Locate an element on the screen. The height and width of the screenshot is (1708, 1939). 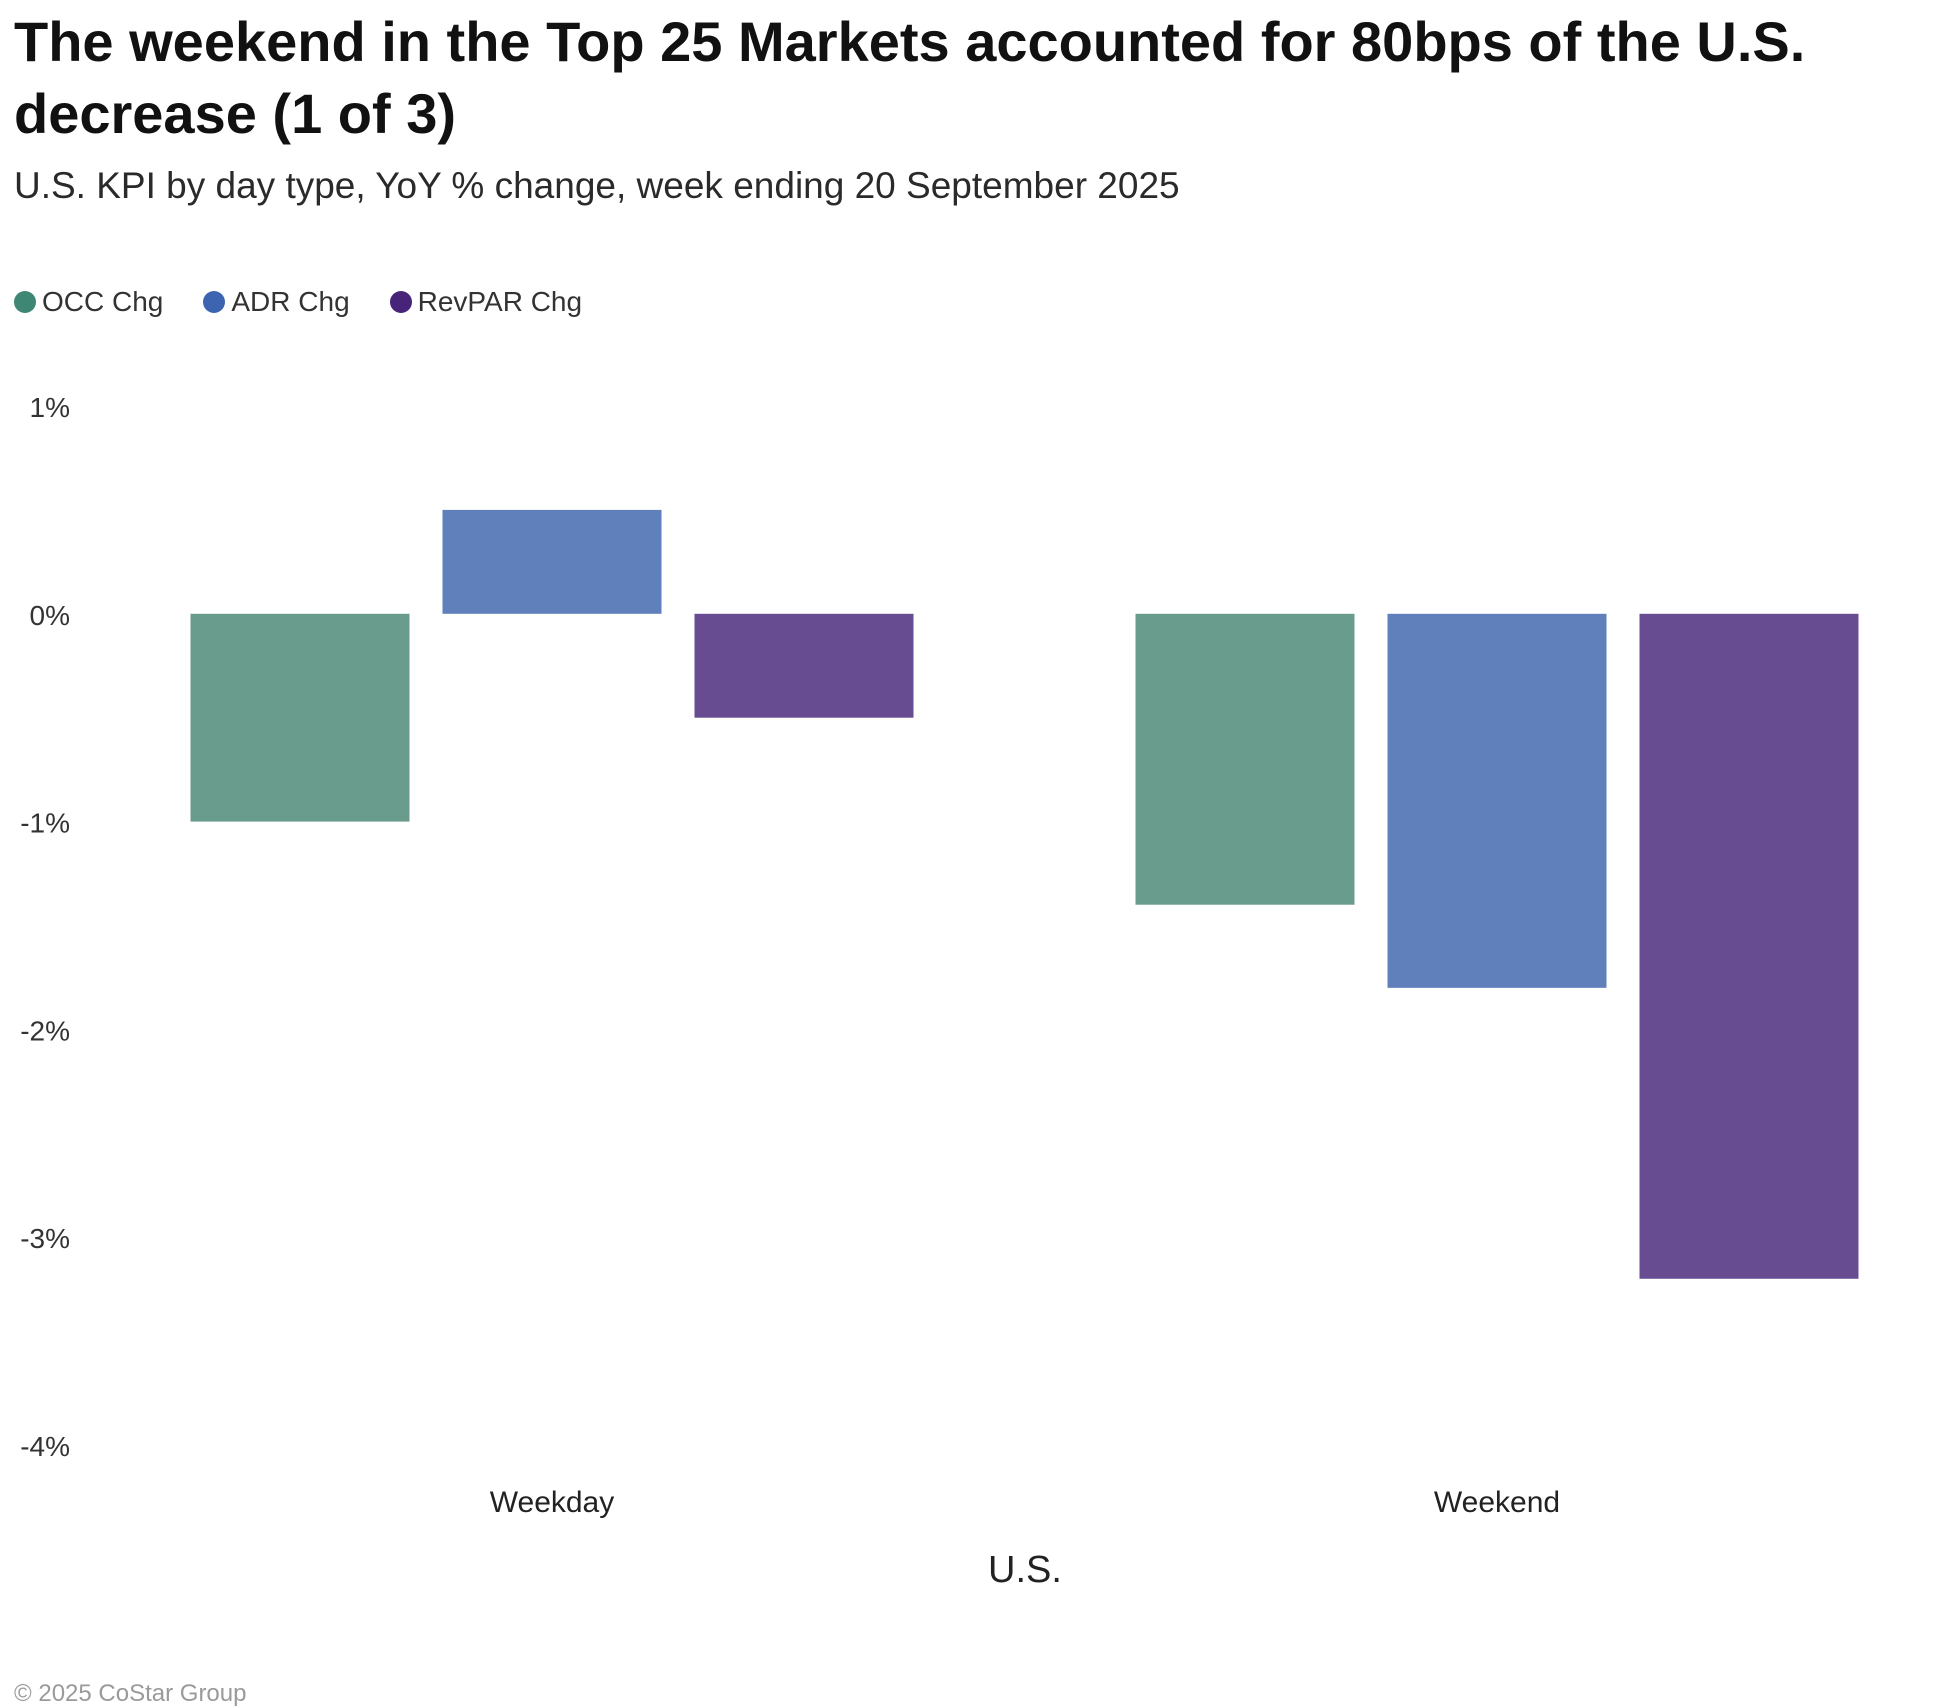
bar-occ-chg-weekend is located at coordinates (1245, 759).